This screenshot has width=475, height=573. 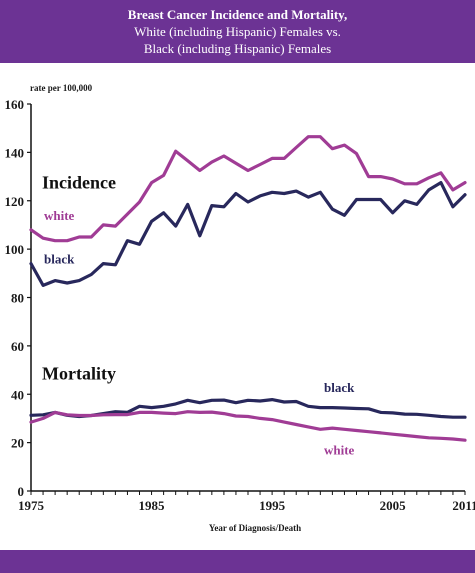 What do you see at coordinates (272, 505) in the screenshot?
I see `x-tick-label: 1995` at bounding box center [272, 505].